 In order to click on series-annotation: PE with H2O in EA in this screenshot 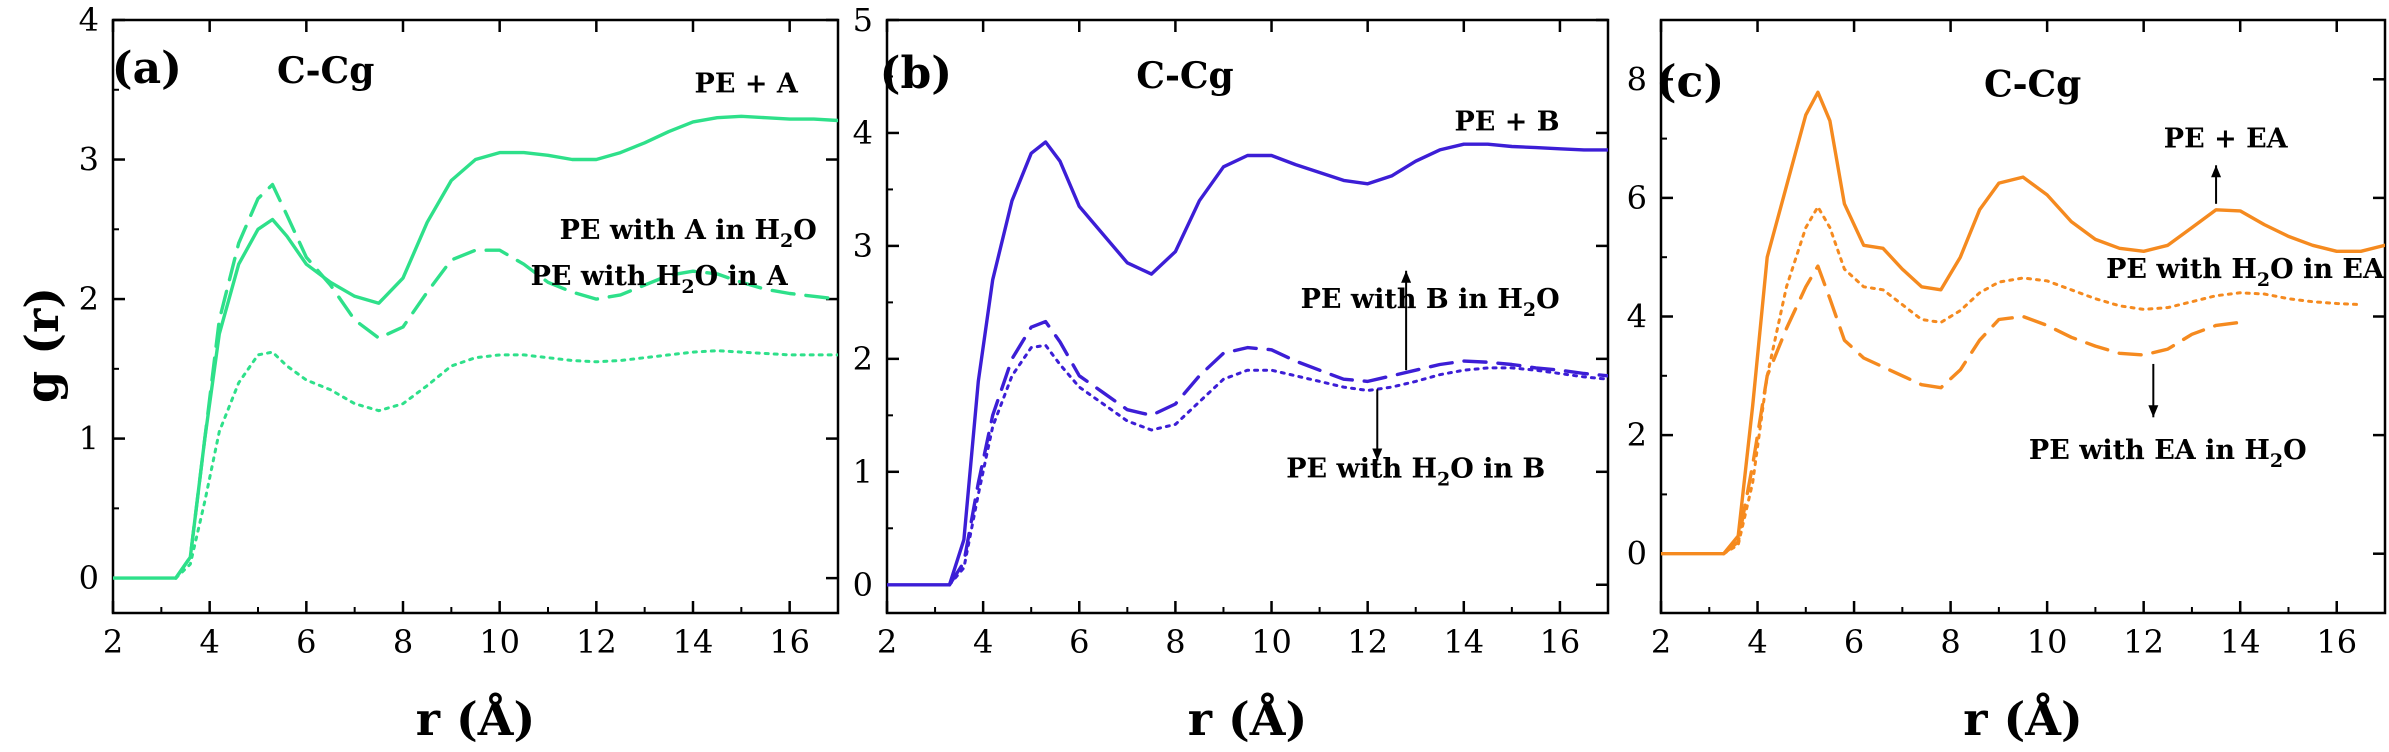, I will do `click(2245, 272)`.